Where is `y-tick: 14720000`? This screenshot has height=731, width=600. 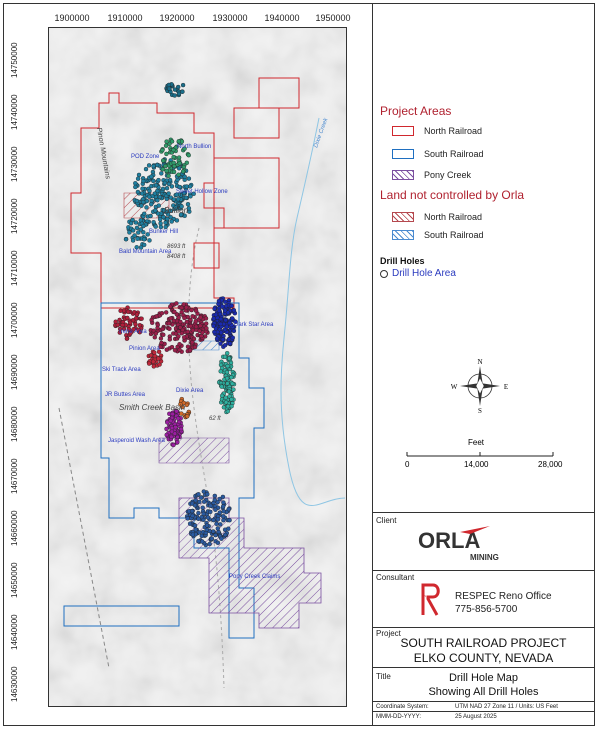 y-tick: 14720000 is located at coordinates (14, 216).